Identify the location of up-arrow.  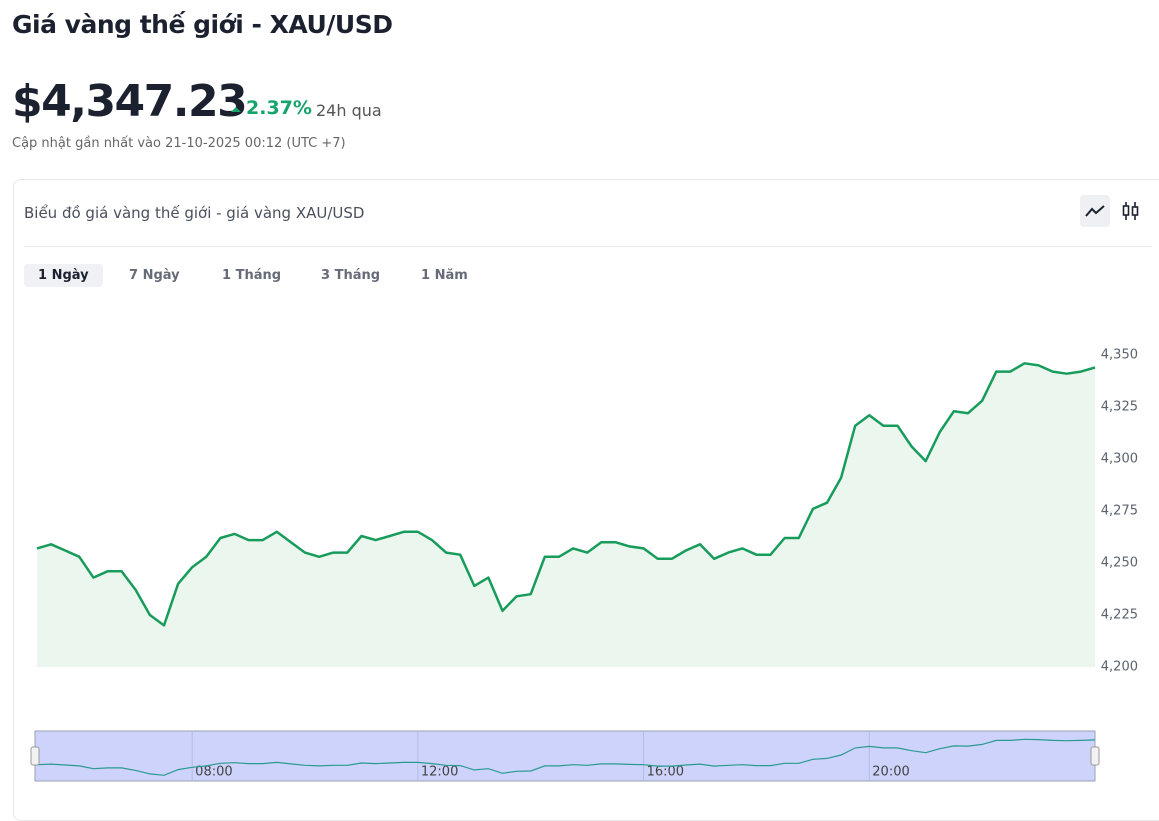
(236, 109).